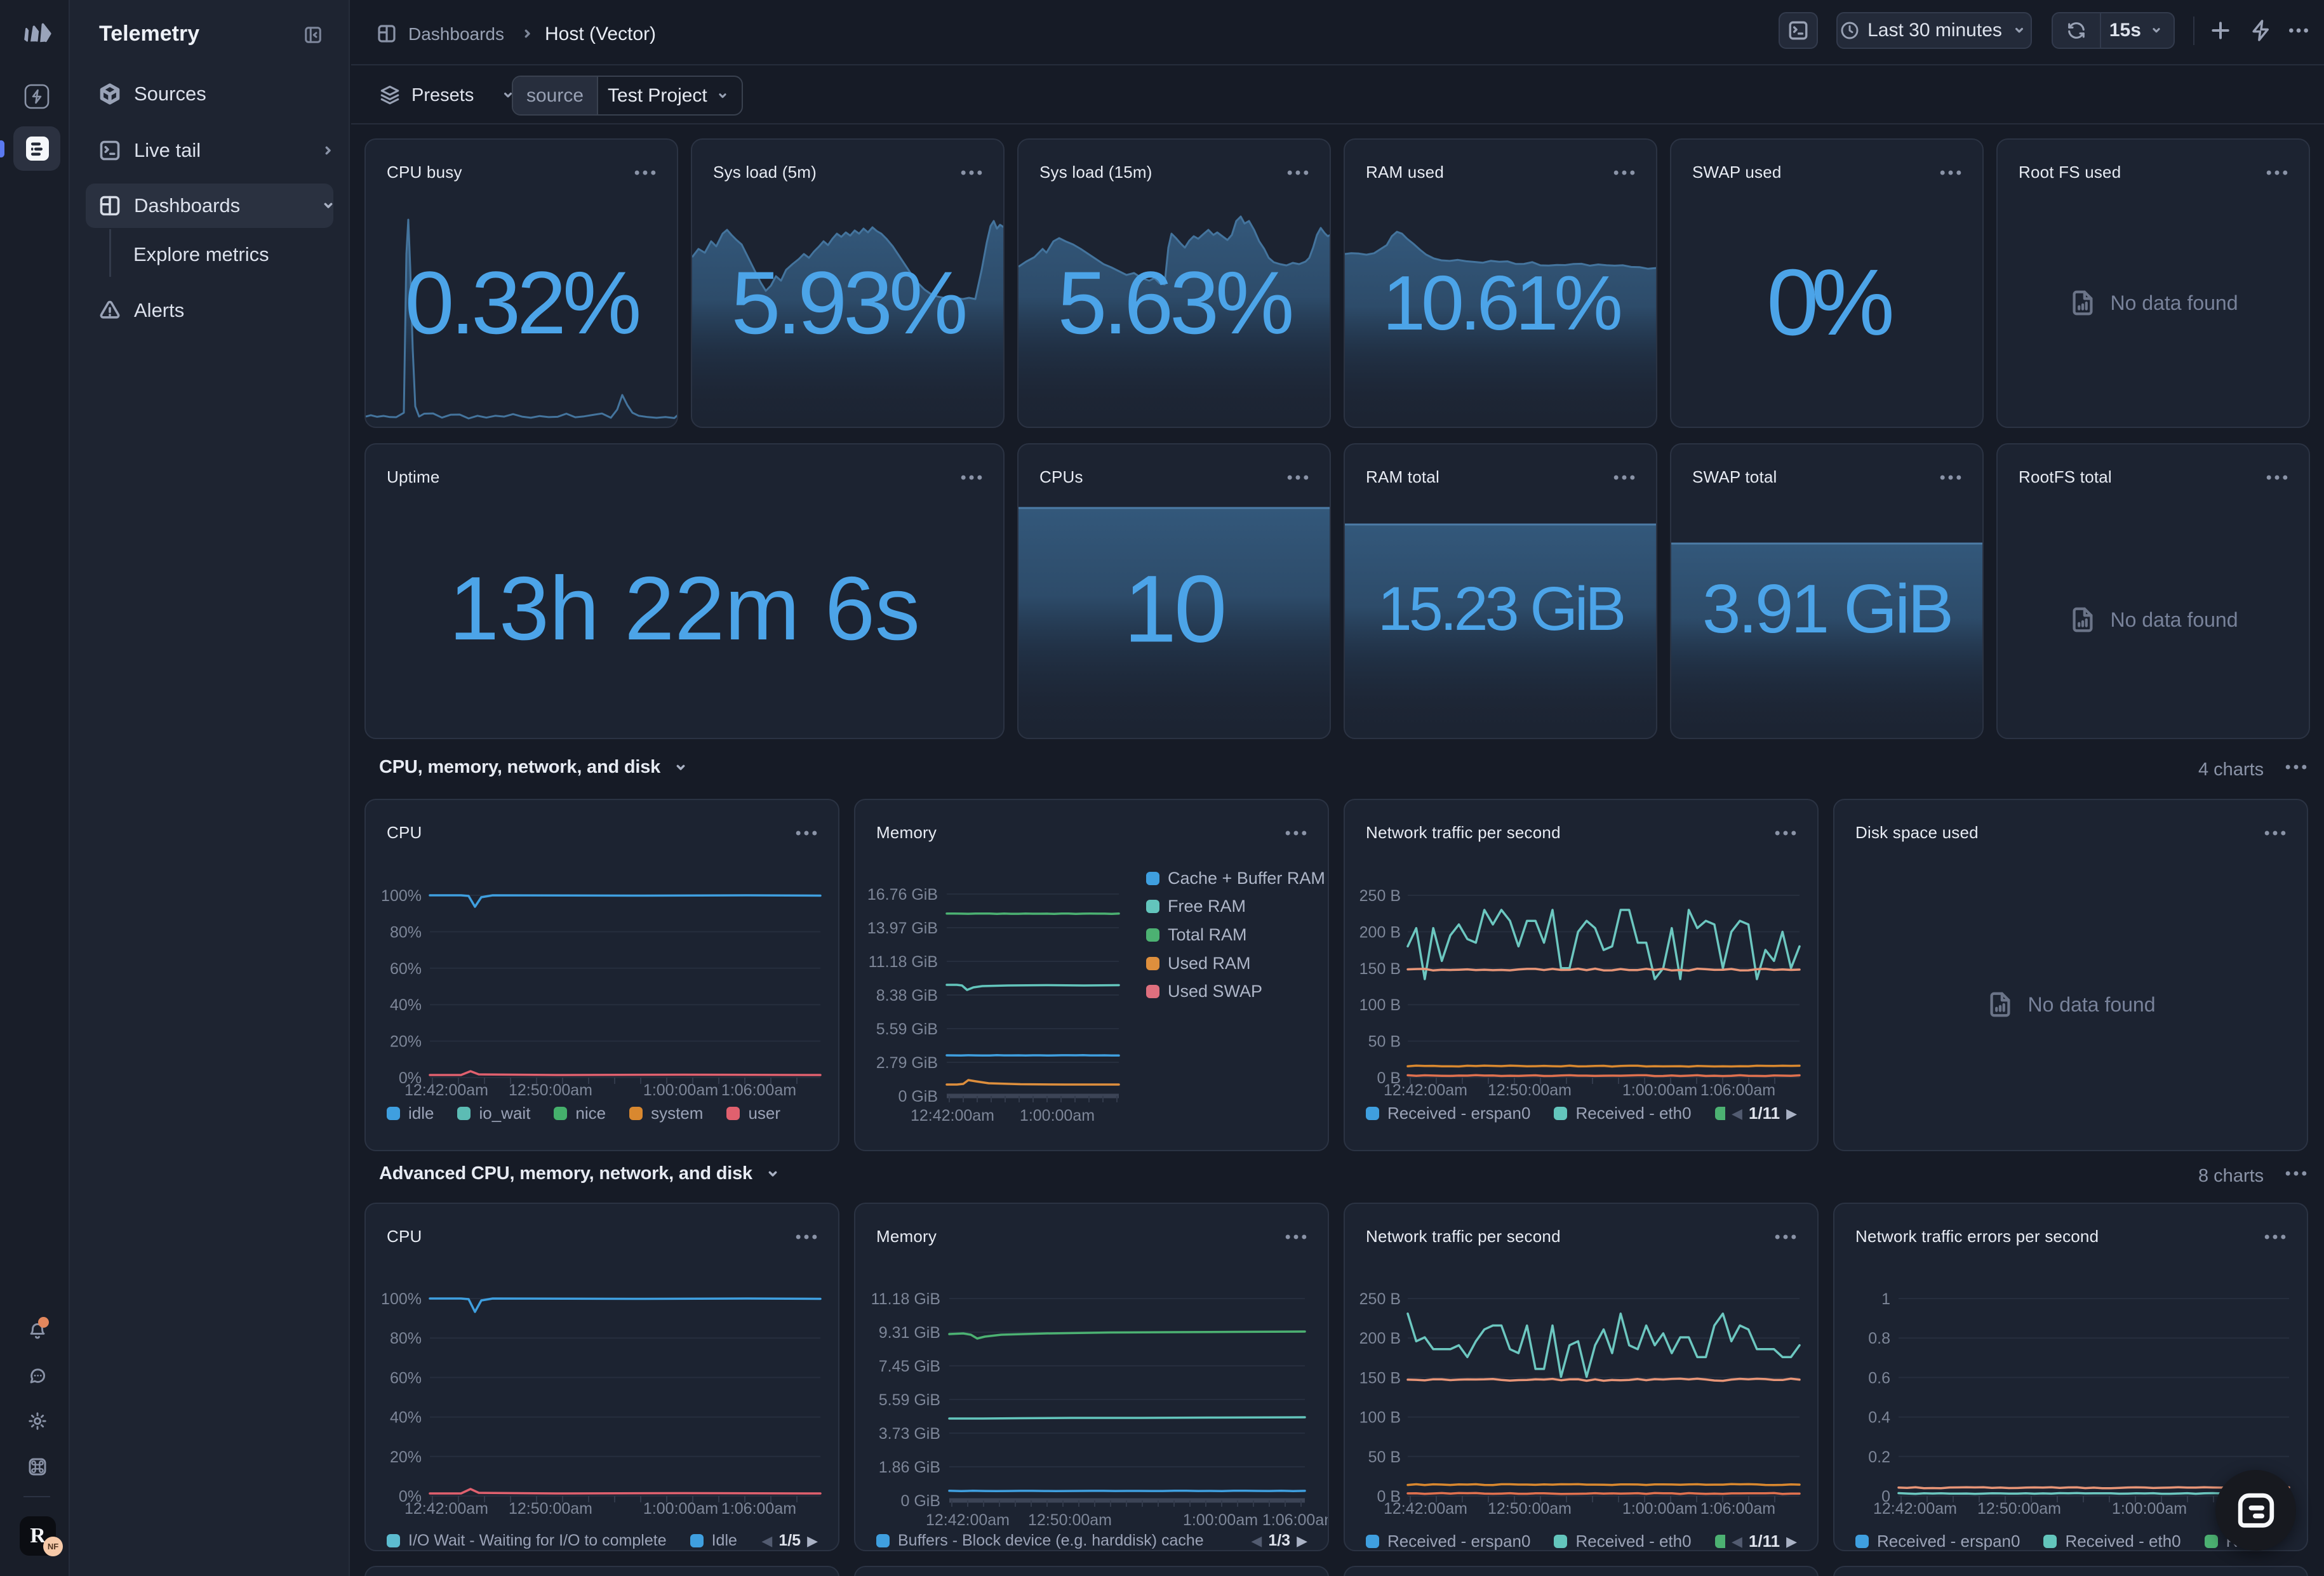 The width and height of the screenshot is (2324, 1576). I want to click on svg-text: 9.31 GiB, so click(909, 1333).